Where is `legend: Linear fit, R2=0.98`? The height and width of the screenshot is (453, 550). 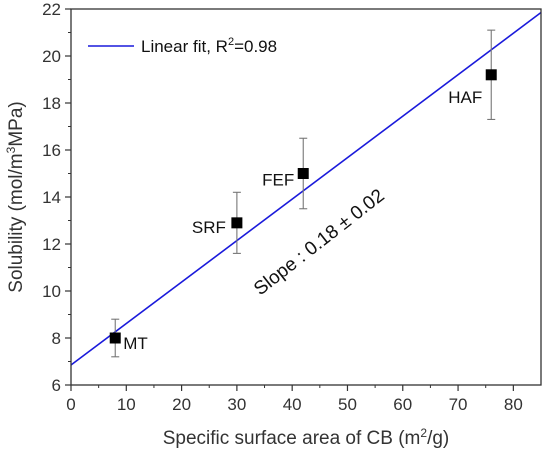 legend: Linear fit, R2=0.98 is located at coordinates (182, 46).